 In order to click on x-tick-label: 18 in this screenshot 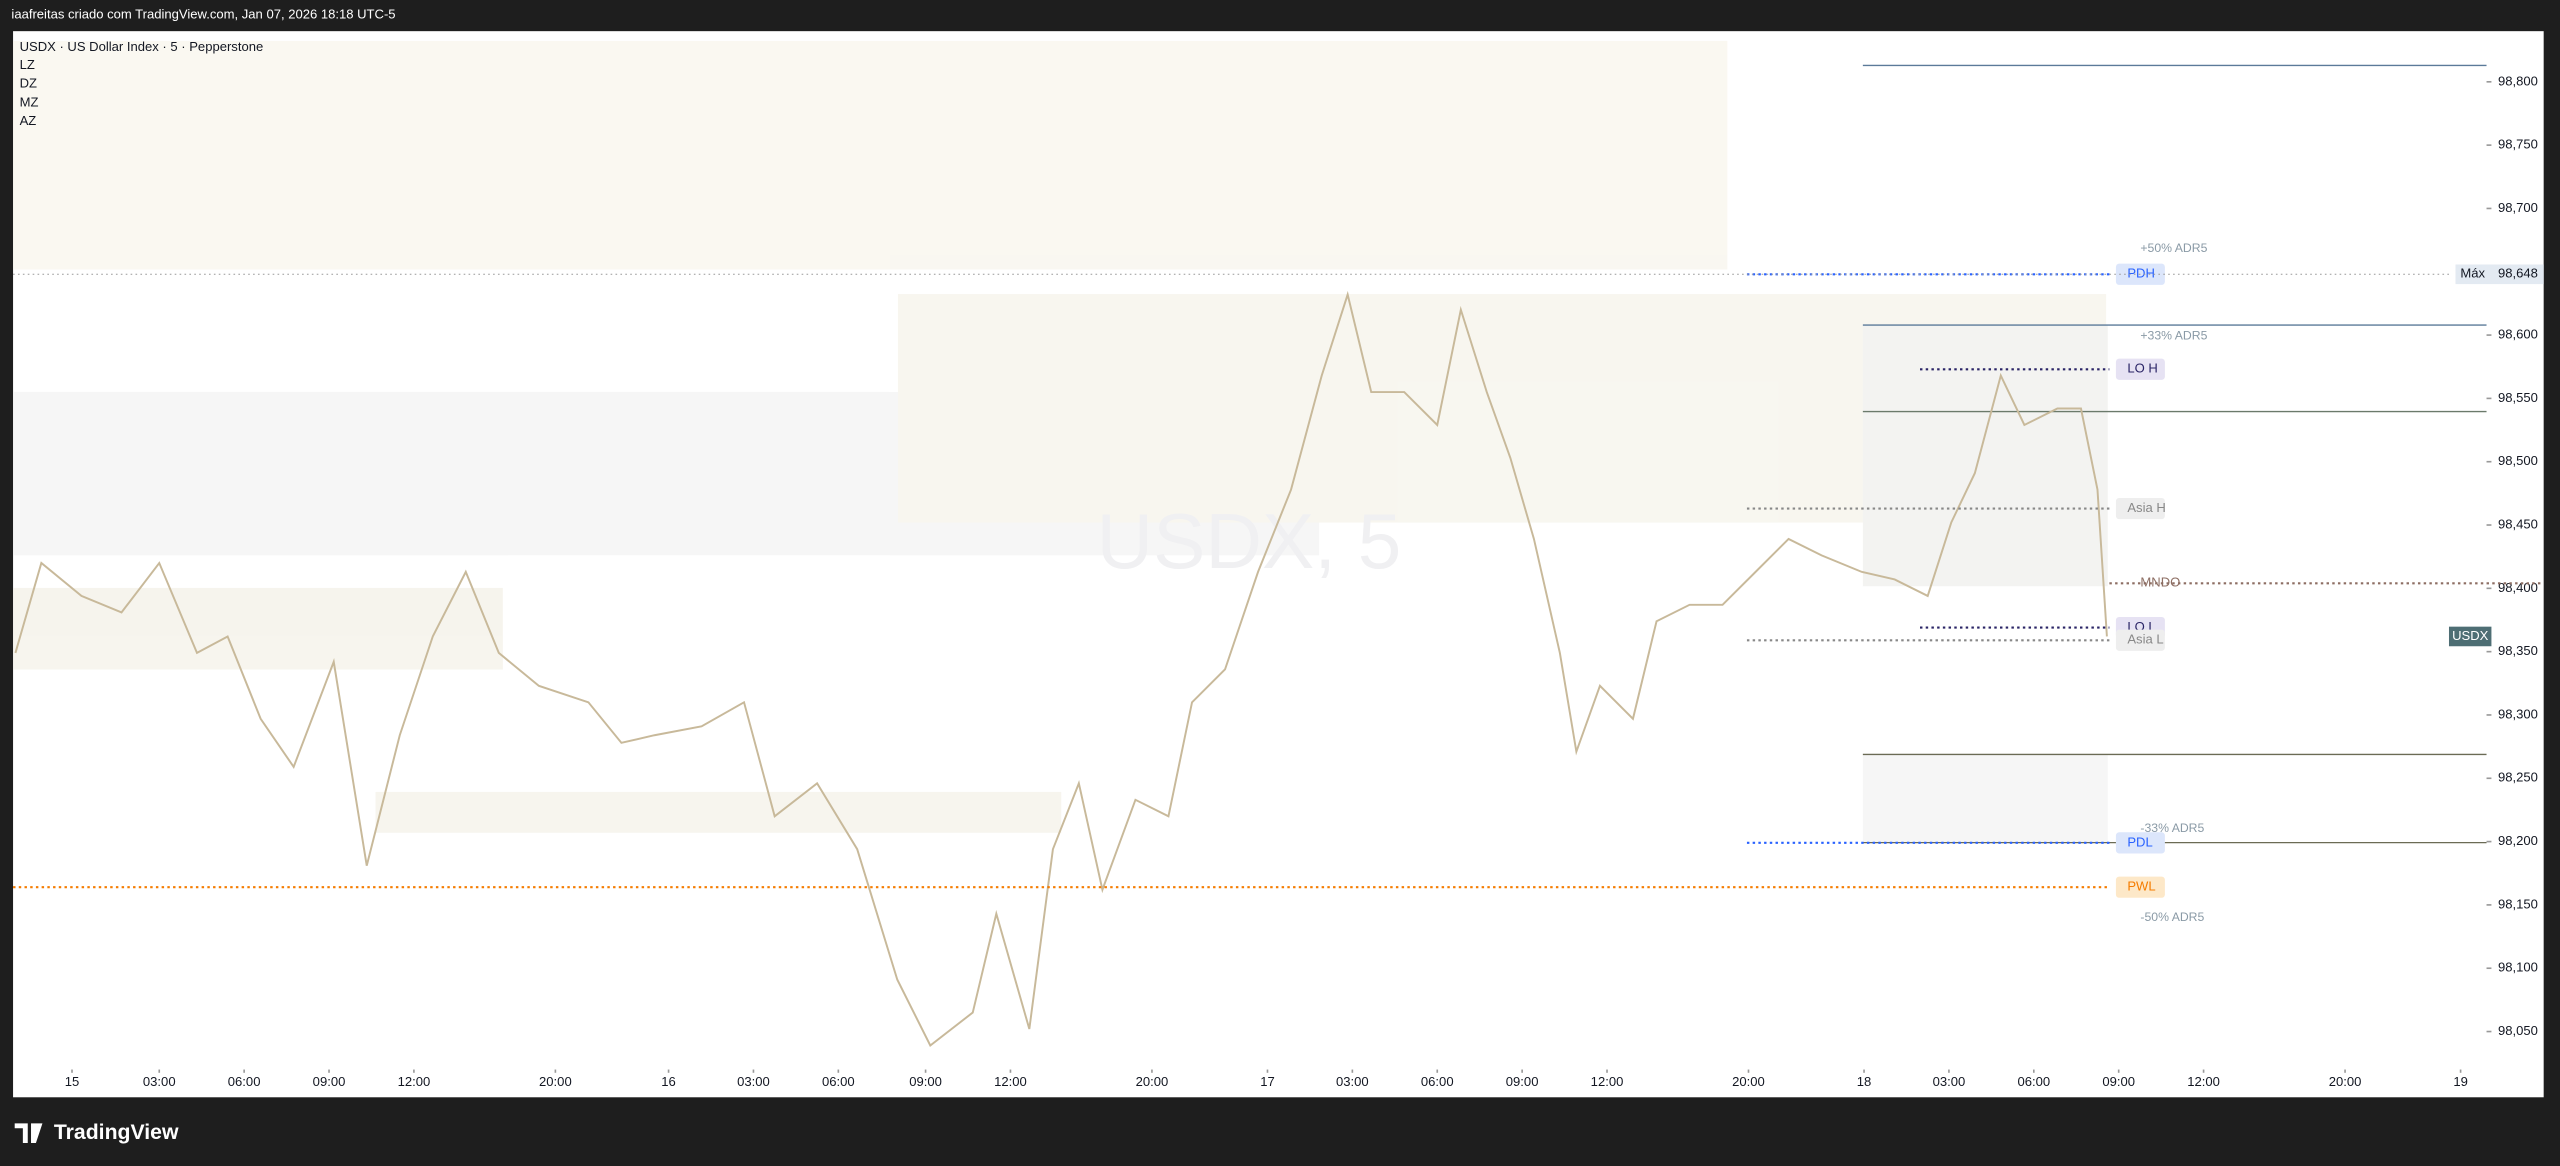, I will do `click(1864, 1081)`.